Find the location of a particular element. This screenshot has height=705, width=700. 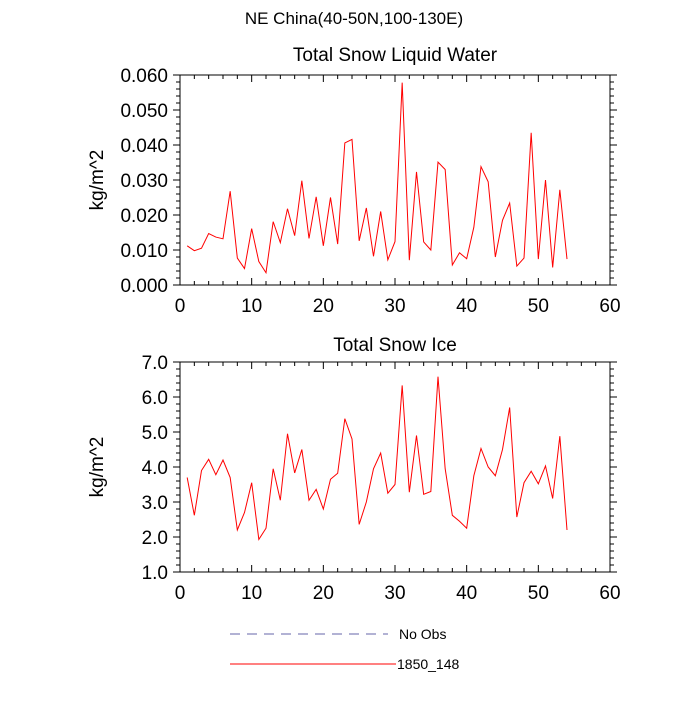

ice-y-axis-label: kg/m^2 is located at coordinates (97, 467).